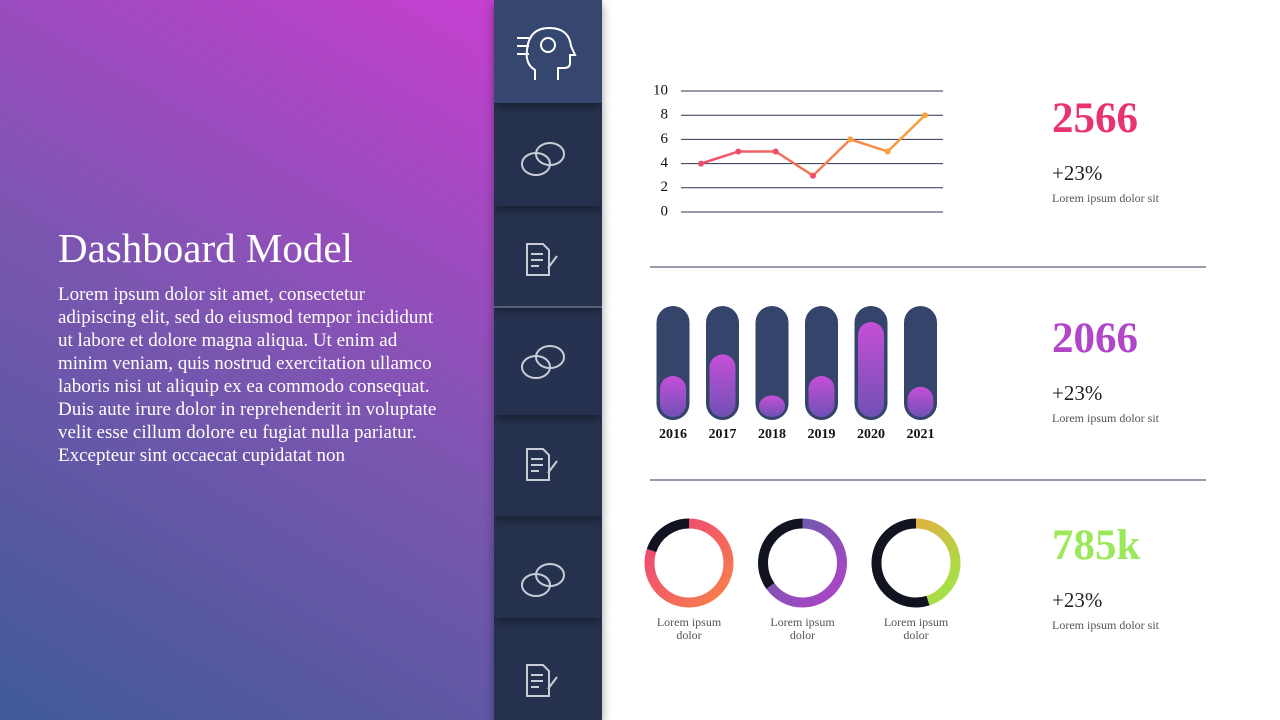  What do you see at coordinates (772, 363) in the screenshot?
I see `bar-track` at bounding box center [772, 363].